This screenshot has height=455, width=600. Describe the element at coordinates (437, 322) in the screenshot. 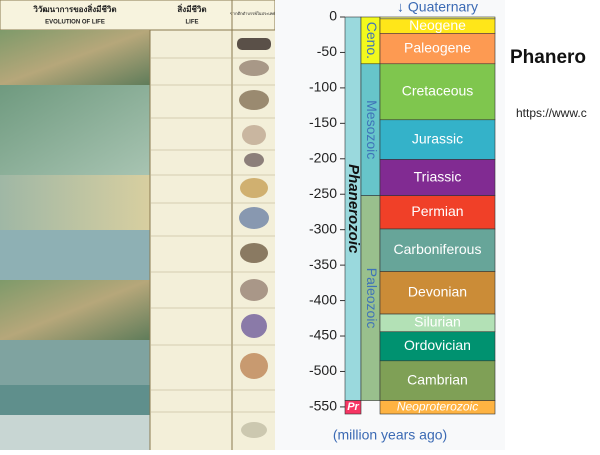

I see `period-label: Silurian` at that location.